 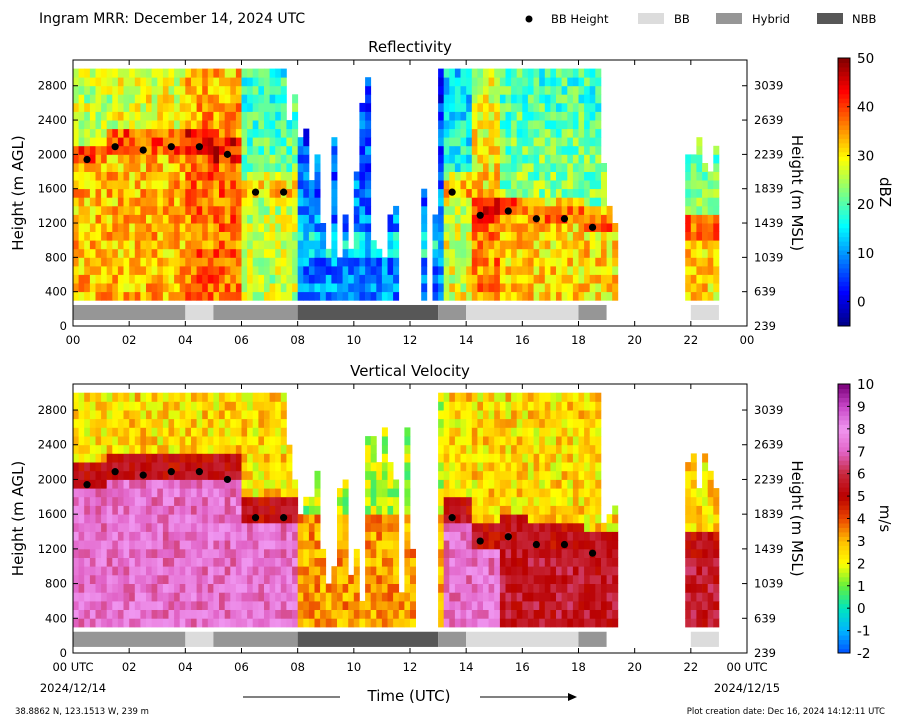 What do you see at coordinates (368, 639) in the screenshot?
I see `classification-segment-nbb` at bounding box center [368, 639].